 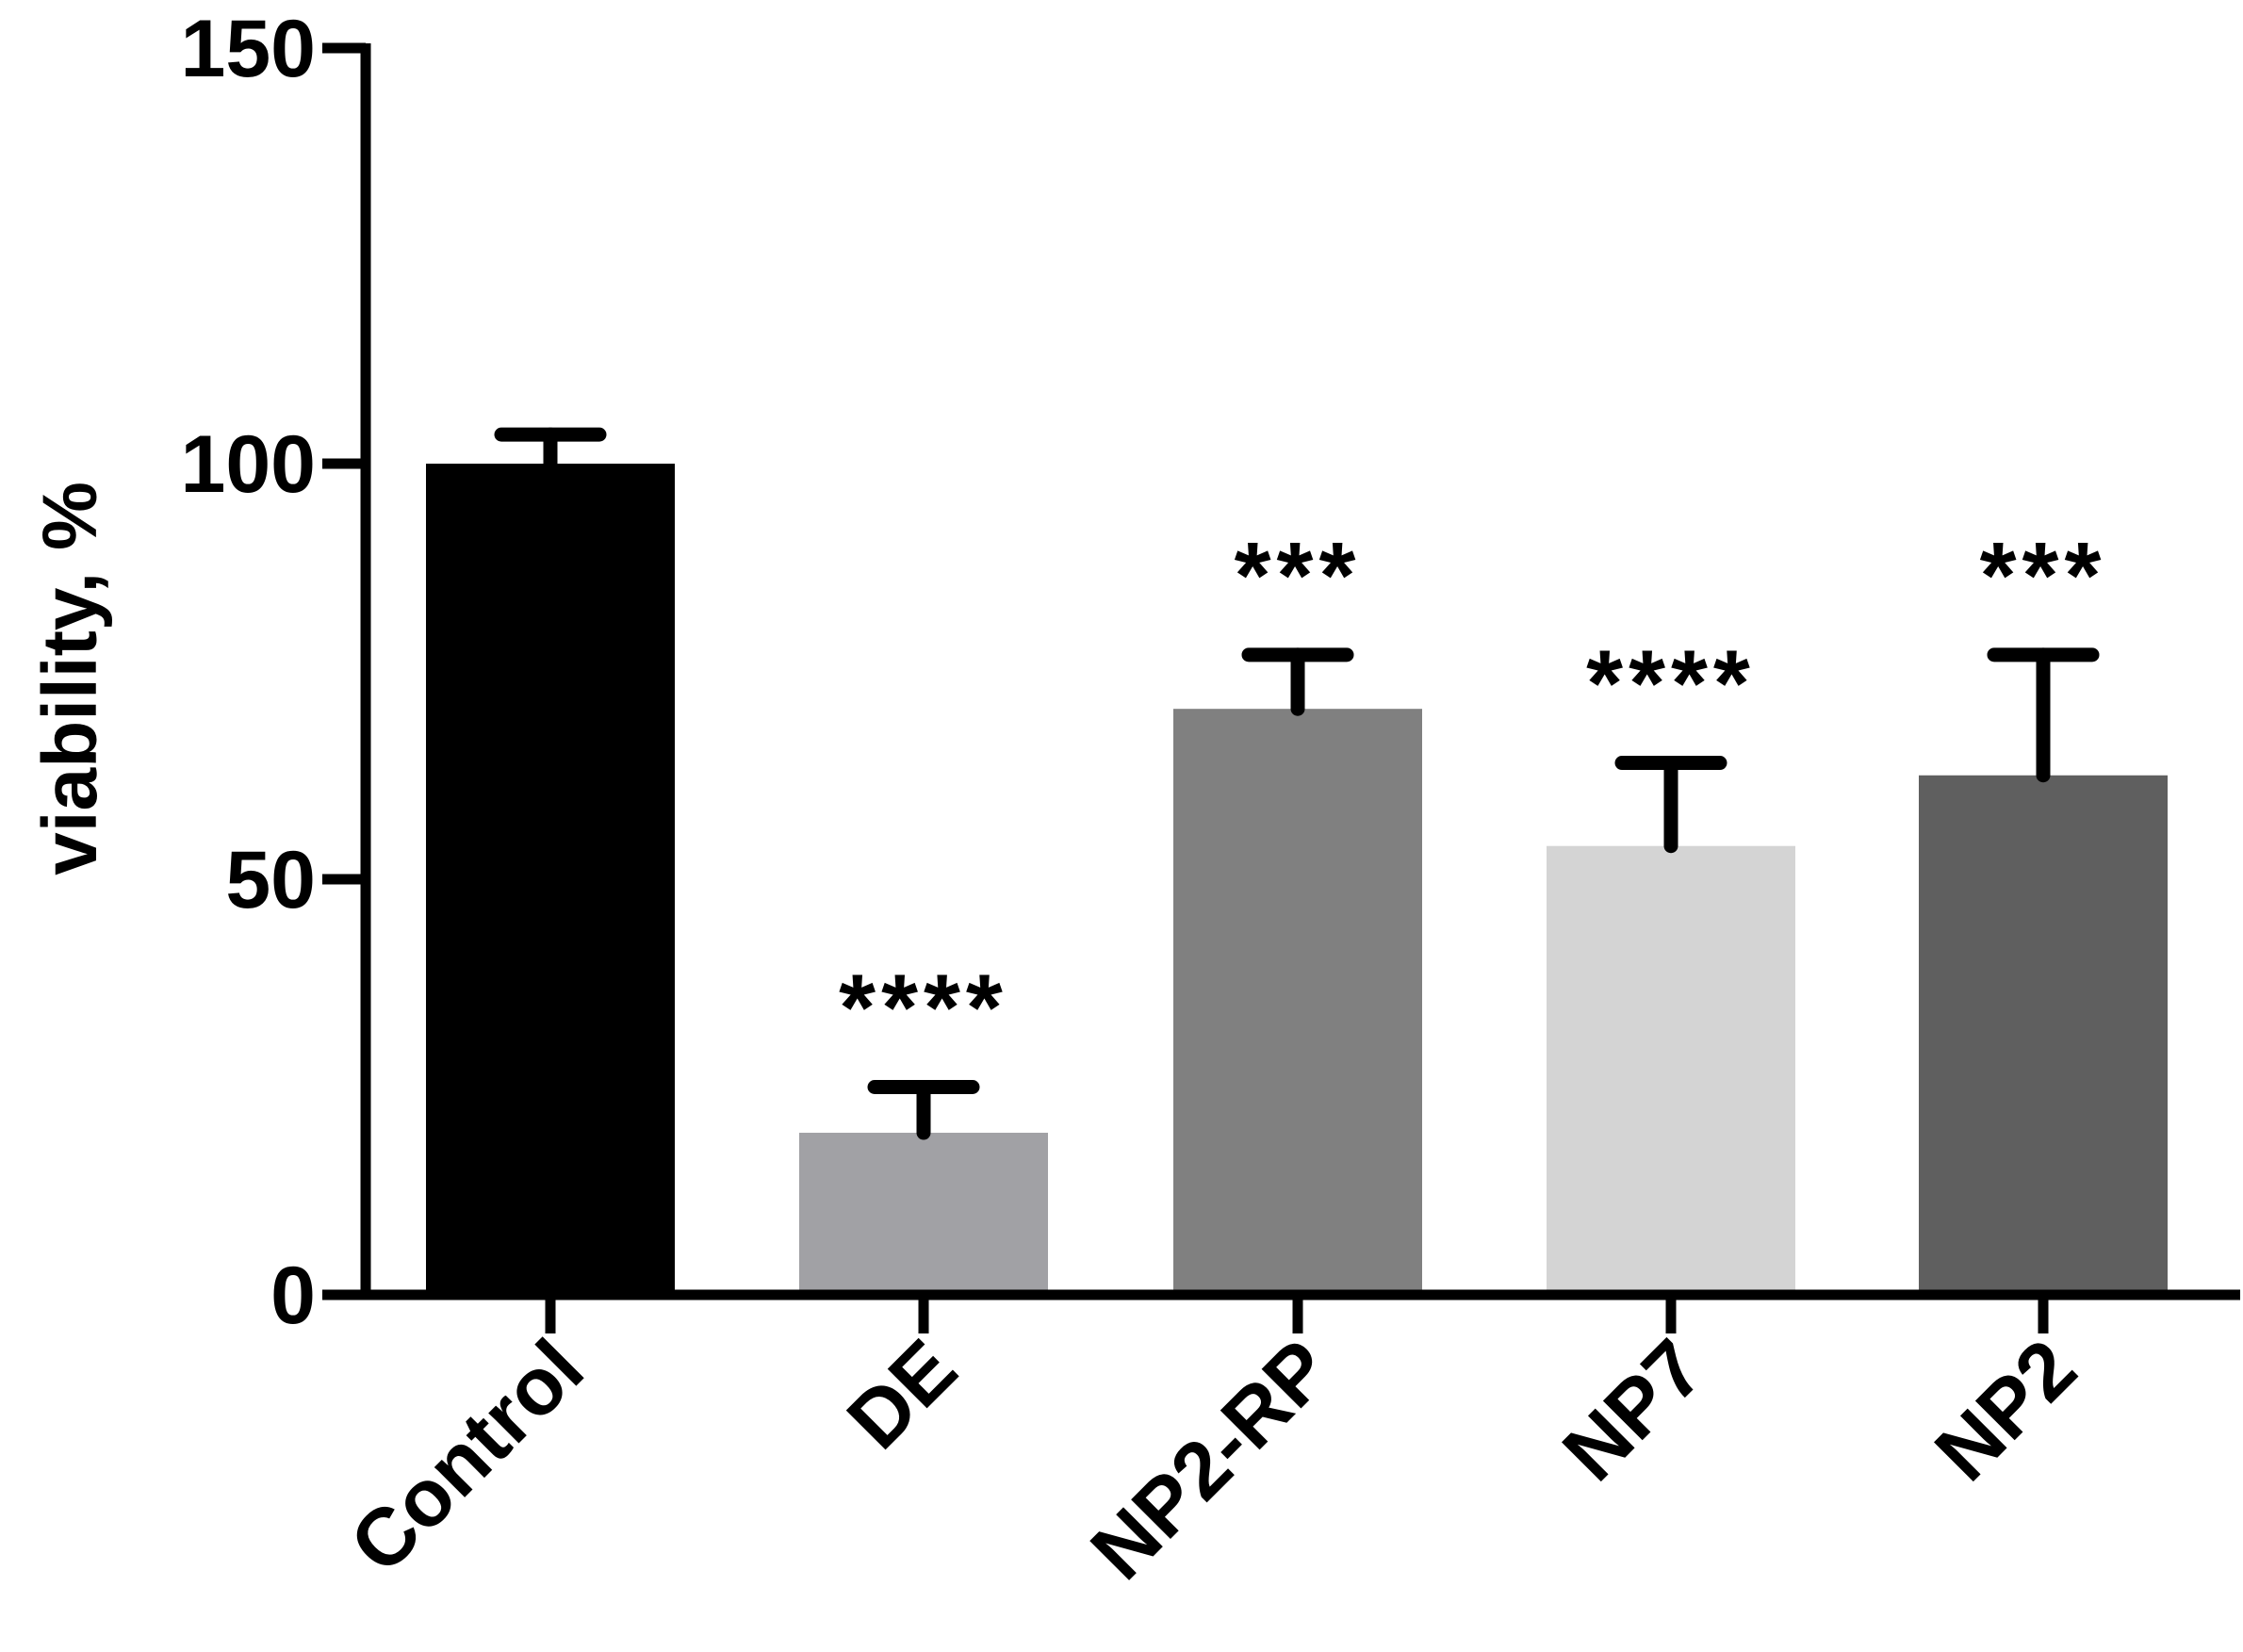 What do you see at coordinates (1211, 1460) in the screenshot?
I see `x-tick-label-np2-rp: NP2-RP` at bounding box center [1211, 1460].